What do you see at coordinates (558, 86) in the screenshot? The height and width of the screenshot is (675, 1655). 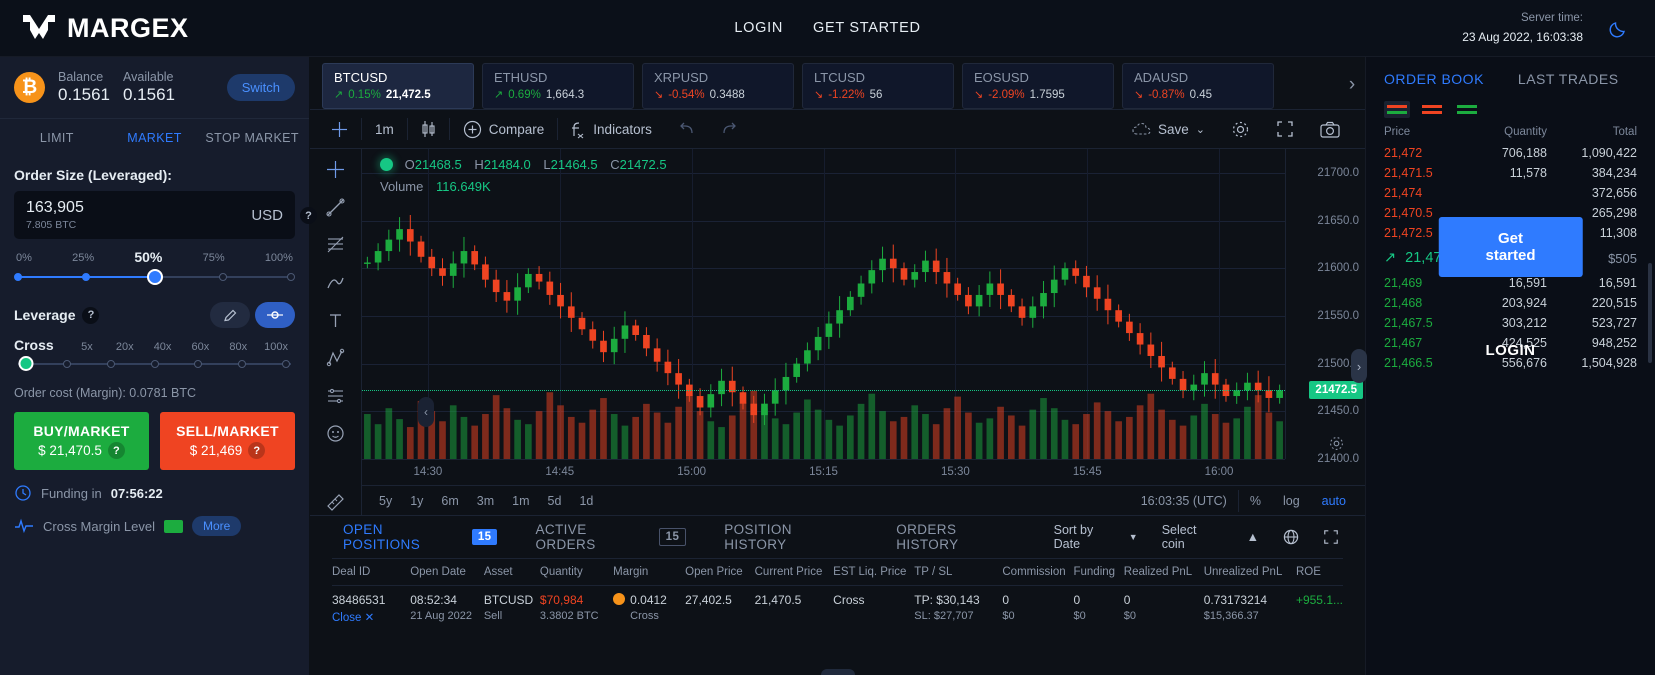 I see `ticker-ethusd: ETHUSD ↗ 0.69% 1,664.3` at bounding box center [558, 86].